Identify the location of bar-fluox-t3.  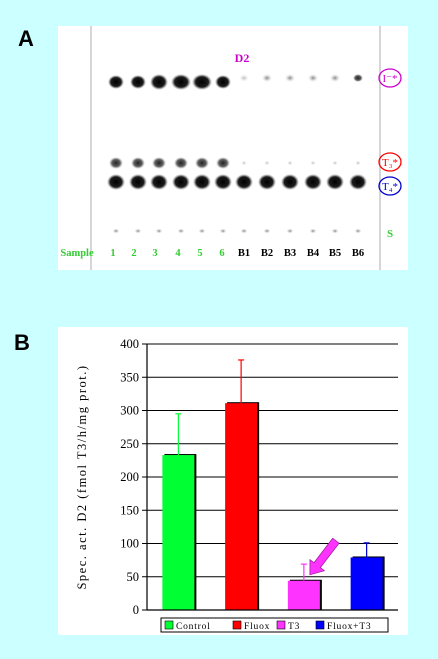
(366, 583).